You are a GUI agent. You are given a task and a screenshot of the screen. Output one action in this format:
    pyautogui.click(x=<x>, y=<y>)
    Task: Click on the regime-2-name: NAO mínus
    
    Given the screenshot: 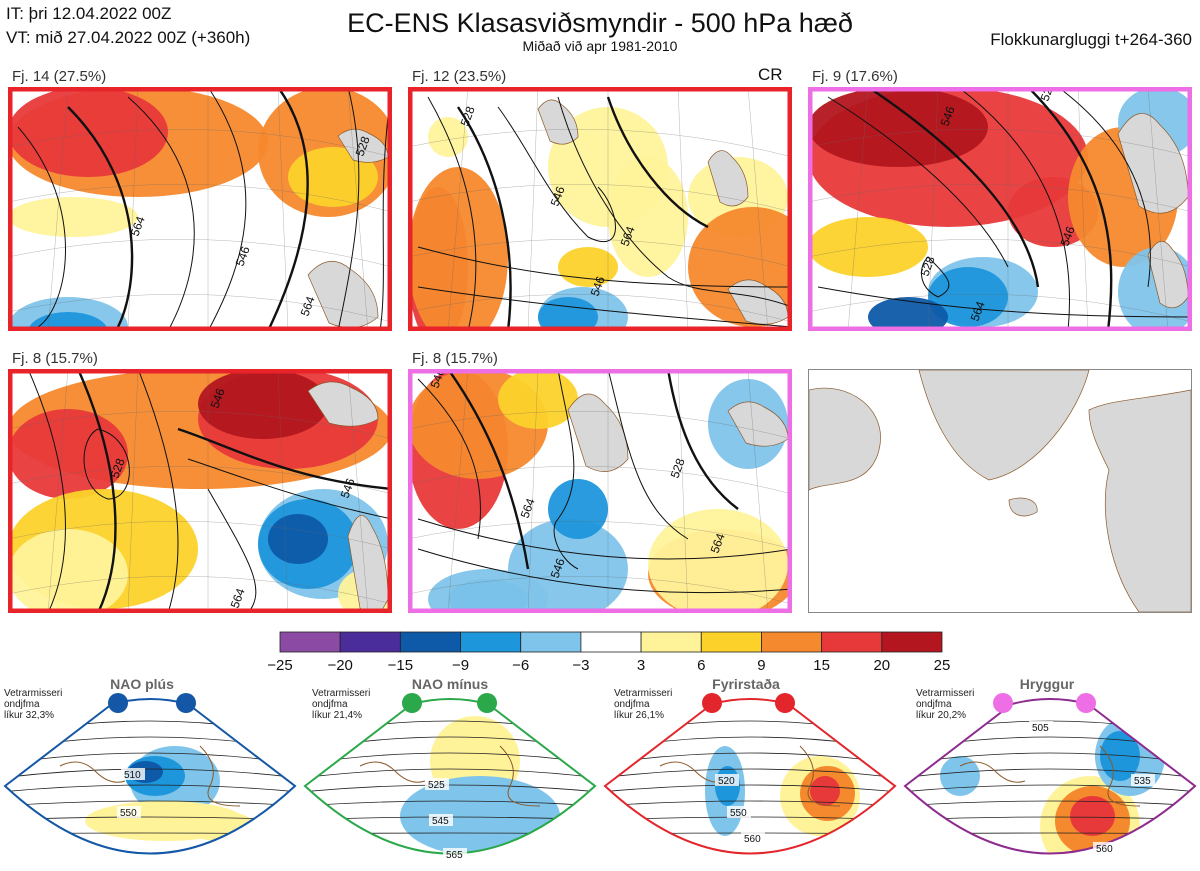 What is the action you would take?
    pyautogui.click(x=450, y=684)
    